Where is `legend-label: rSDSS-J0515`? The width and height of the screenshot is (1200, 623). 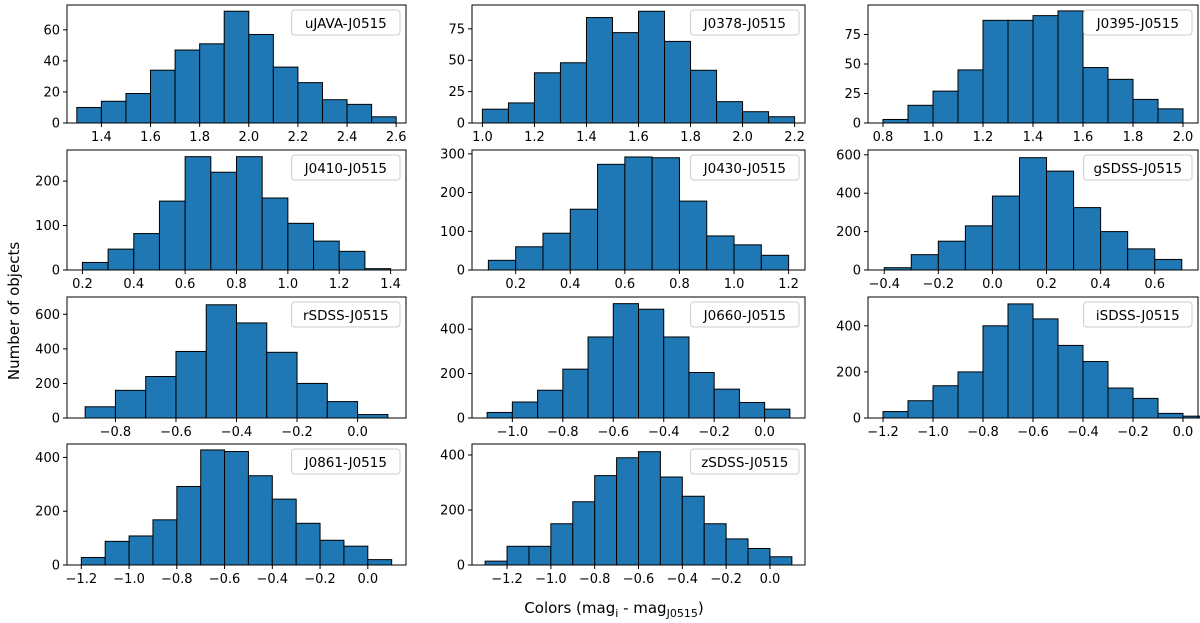
legend-label: rSDSS-J0515 is located at coordinates (346, 316).